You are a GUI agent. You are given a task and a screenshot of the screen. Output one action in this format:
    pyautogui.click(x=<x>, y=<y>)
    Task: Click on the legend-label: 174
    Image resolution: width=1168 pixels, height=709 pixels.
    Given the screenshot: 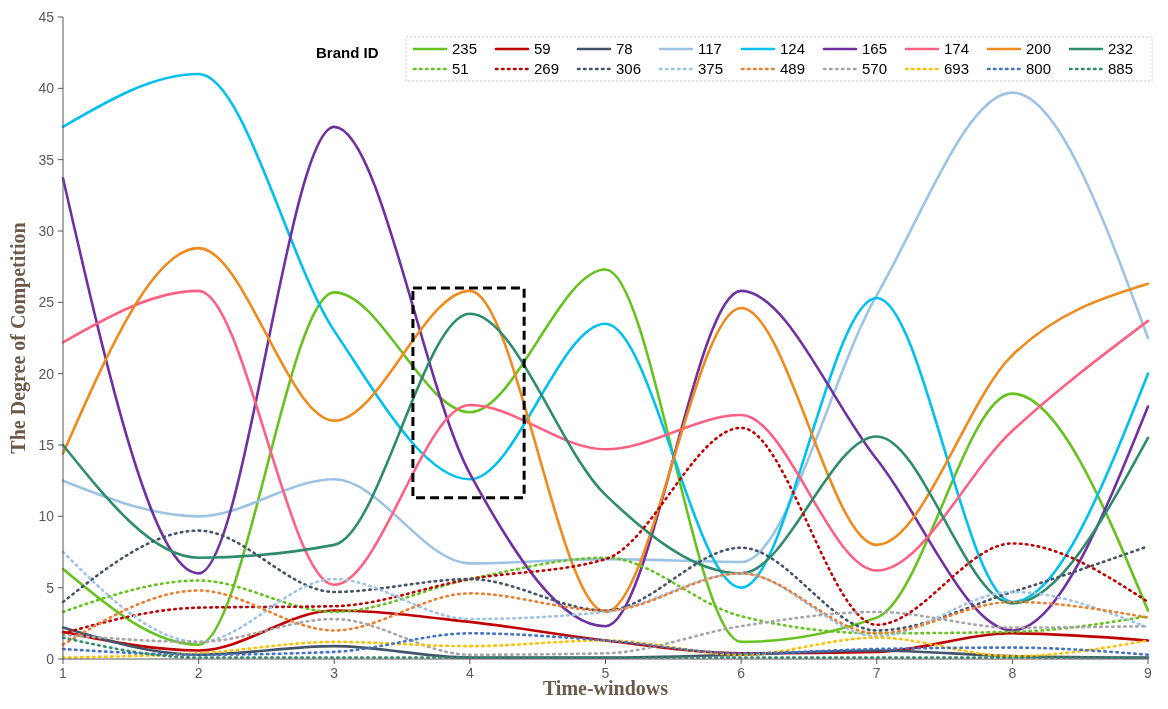 What is the action you would take?
    pyautogui.click(x=957, y=49)
    